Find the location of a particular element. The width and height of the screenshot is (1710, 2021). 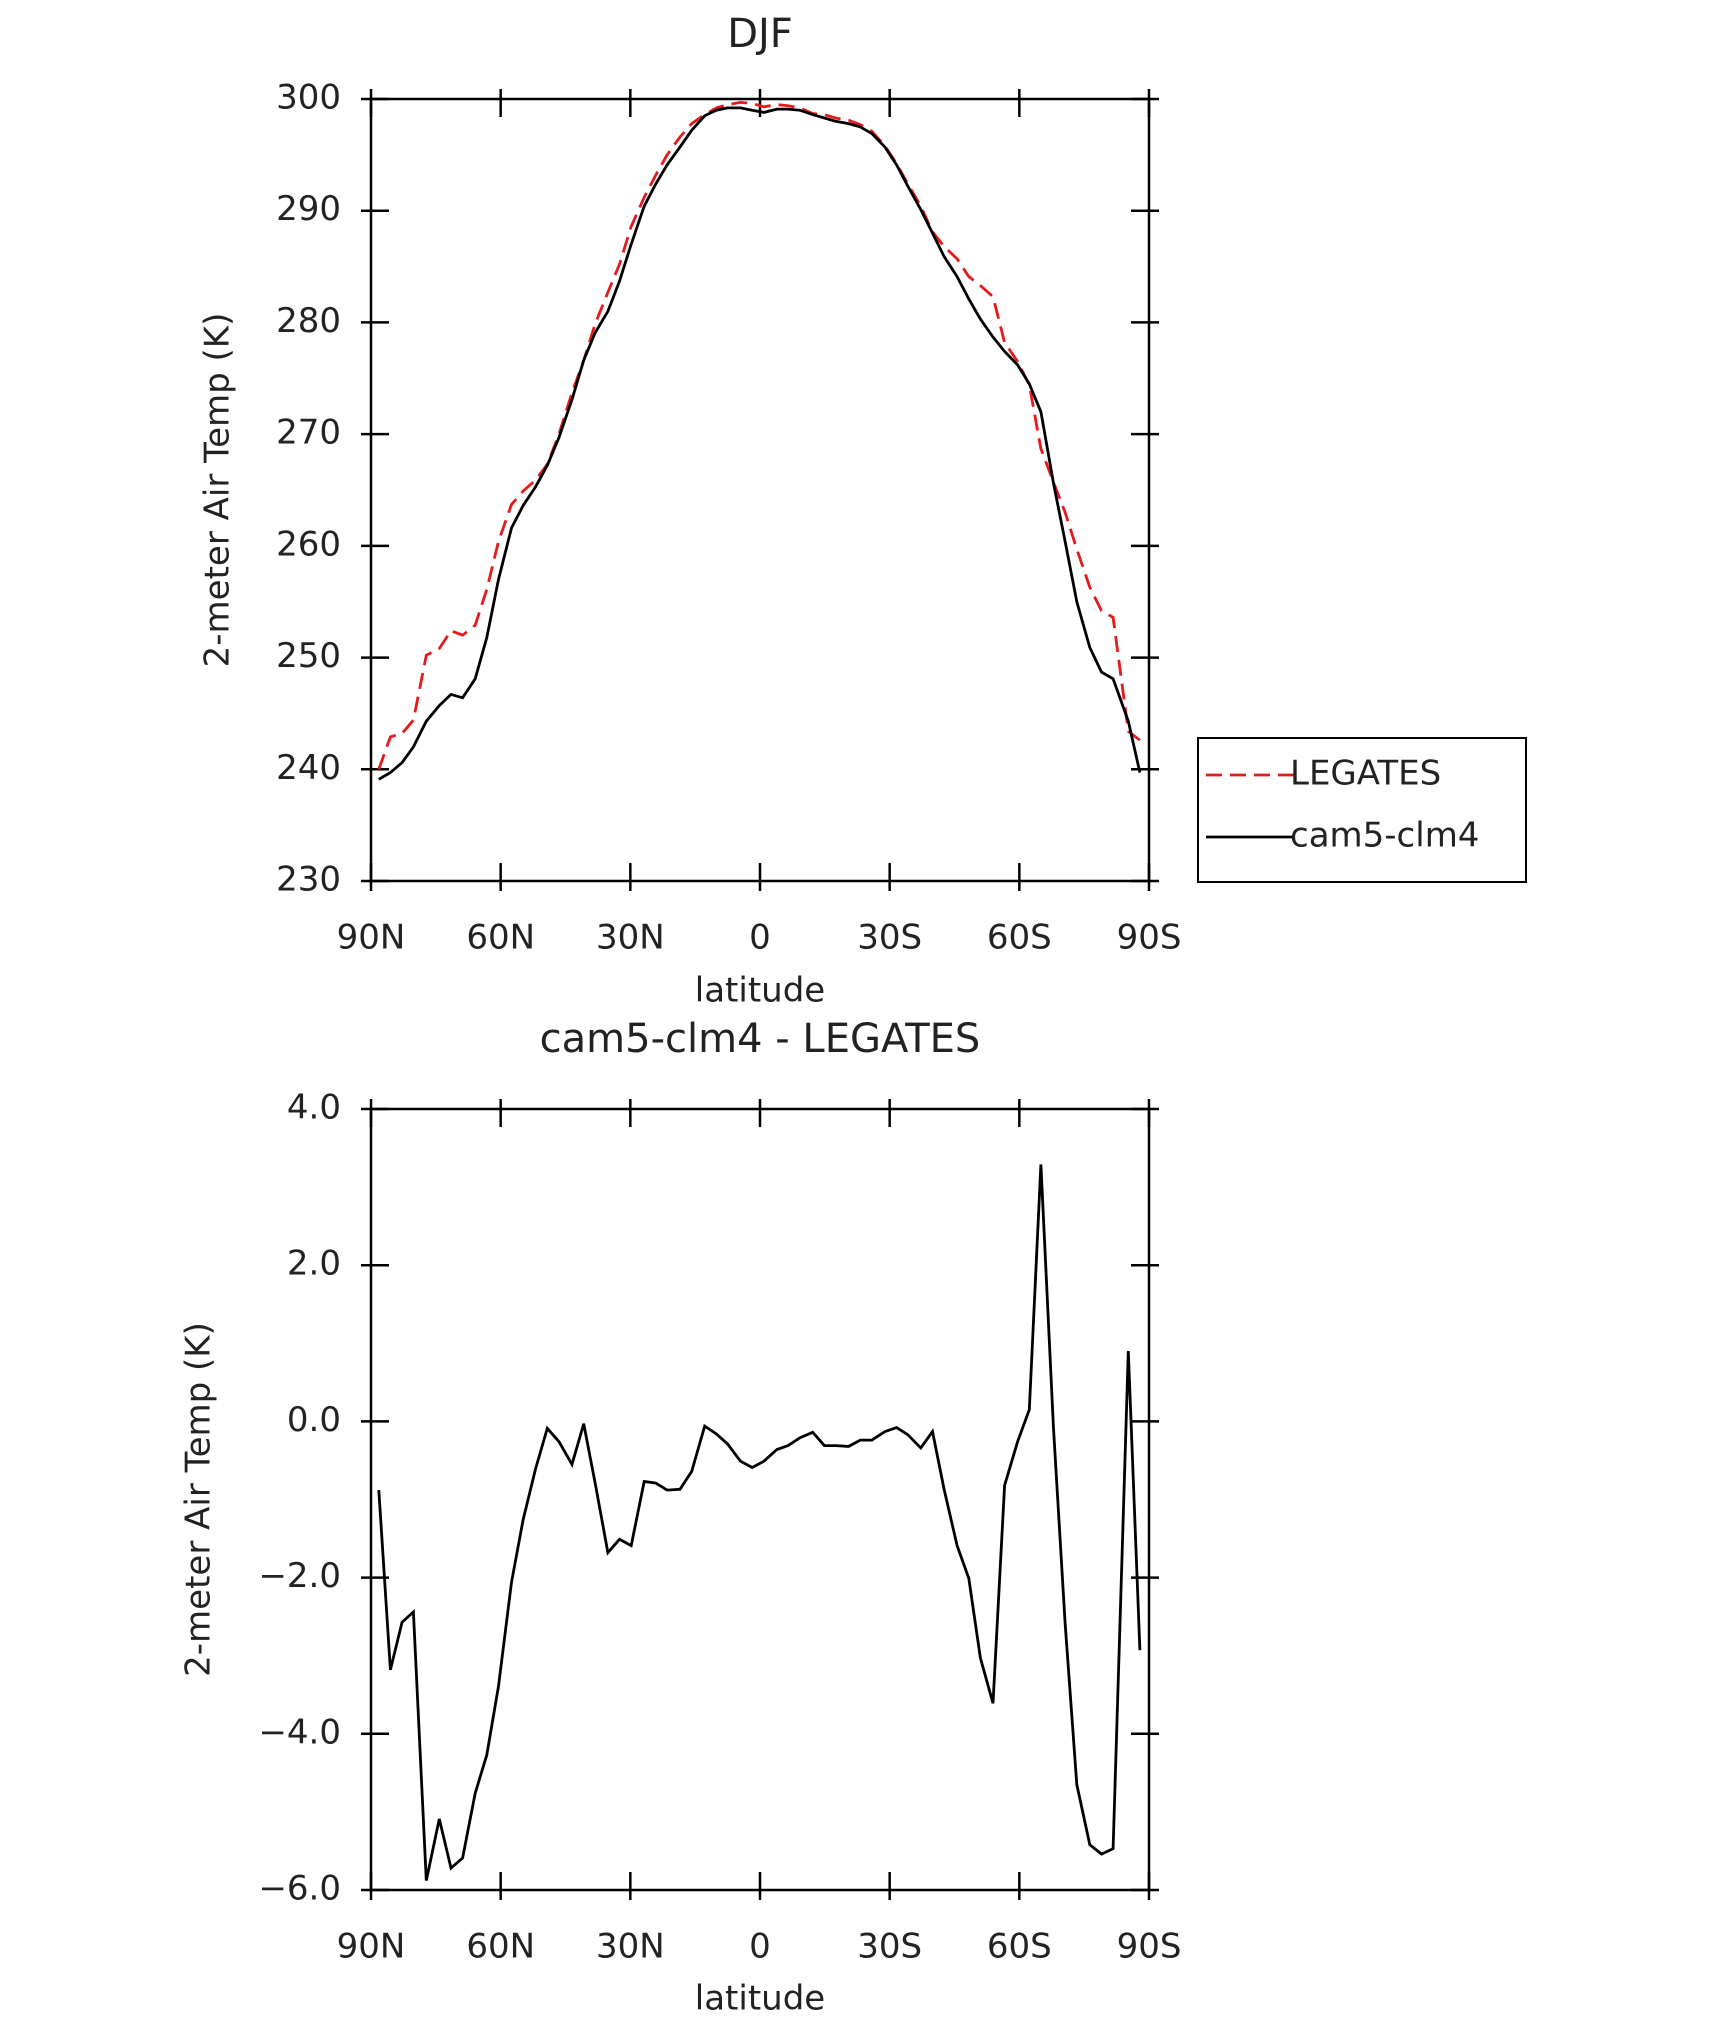

chart-title: cam5-clm4 - LEGATES is located at coordinates (760, 1039).